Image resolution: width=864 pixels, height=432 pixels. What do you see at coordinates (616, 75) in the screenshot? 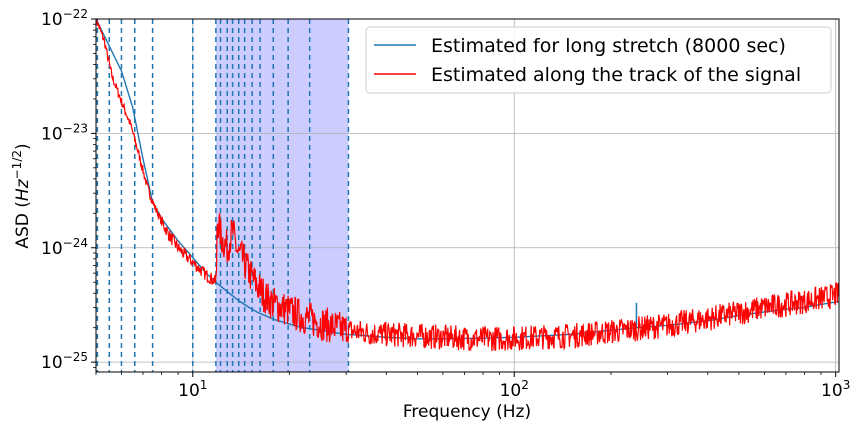
I see `legend-label-track: Estimated along the track of the signal` at bounding box center [616, 75].